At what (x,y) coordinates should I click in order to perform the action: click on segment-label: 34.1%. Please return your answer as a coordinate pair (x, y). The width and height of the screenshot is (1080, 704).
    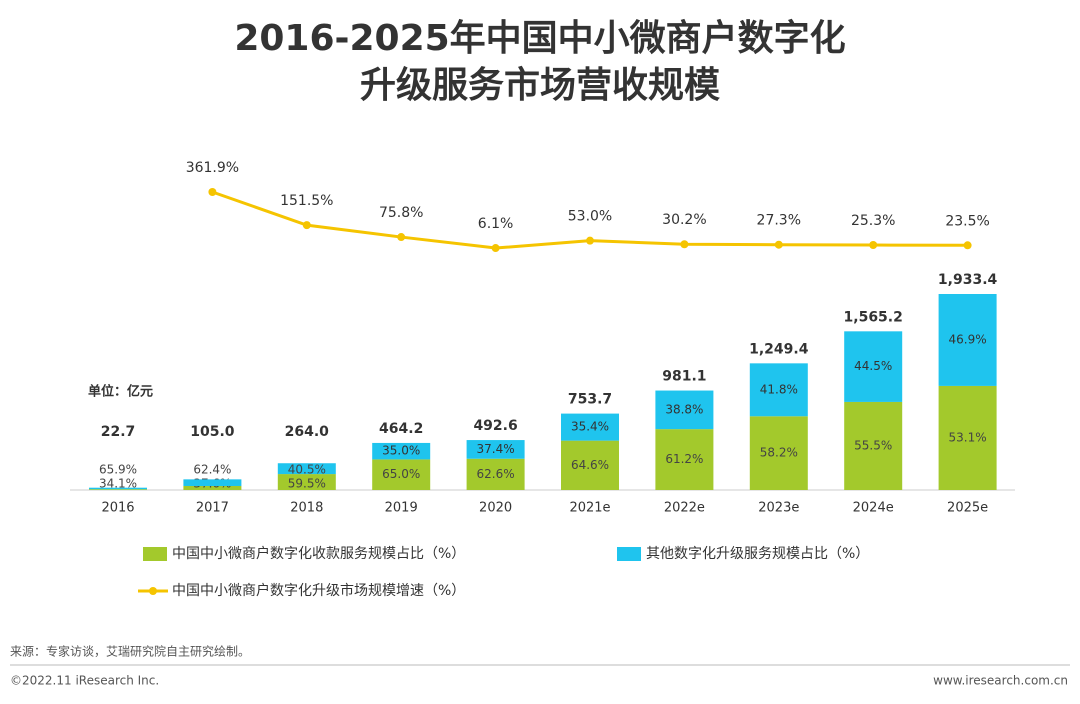
    Looking at the image, I should click on (118, 484).